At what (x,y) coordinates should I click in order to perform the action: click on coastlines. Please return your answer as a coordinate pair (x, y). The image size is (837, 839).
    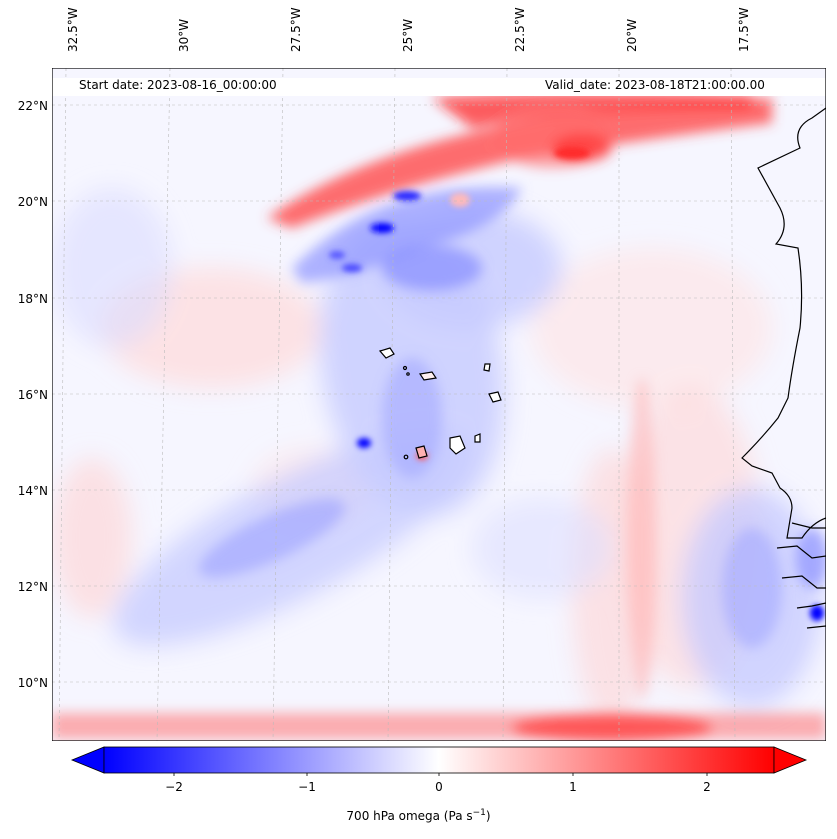
    Looking at the image, I should click on (783, 368).